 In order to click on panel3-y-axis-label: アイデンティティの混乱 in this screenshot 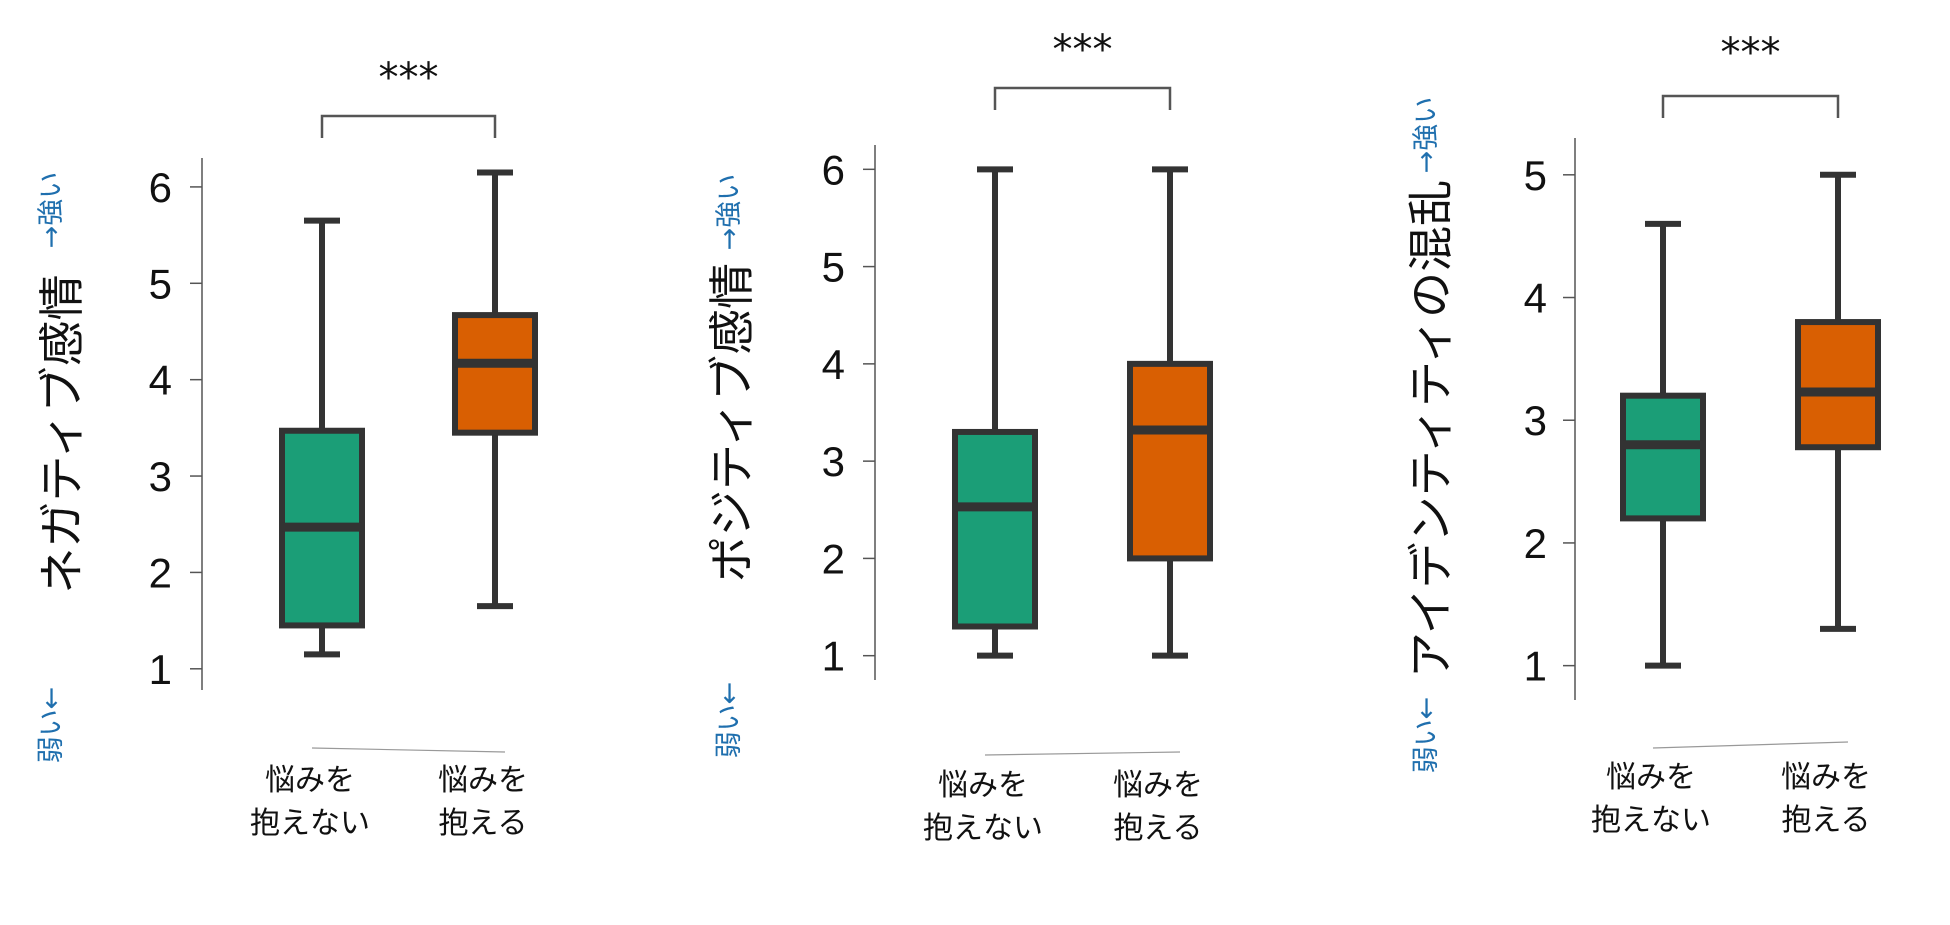, I will do `click(1431, 429)`.